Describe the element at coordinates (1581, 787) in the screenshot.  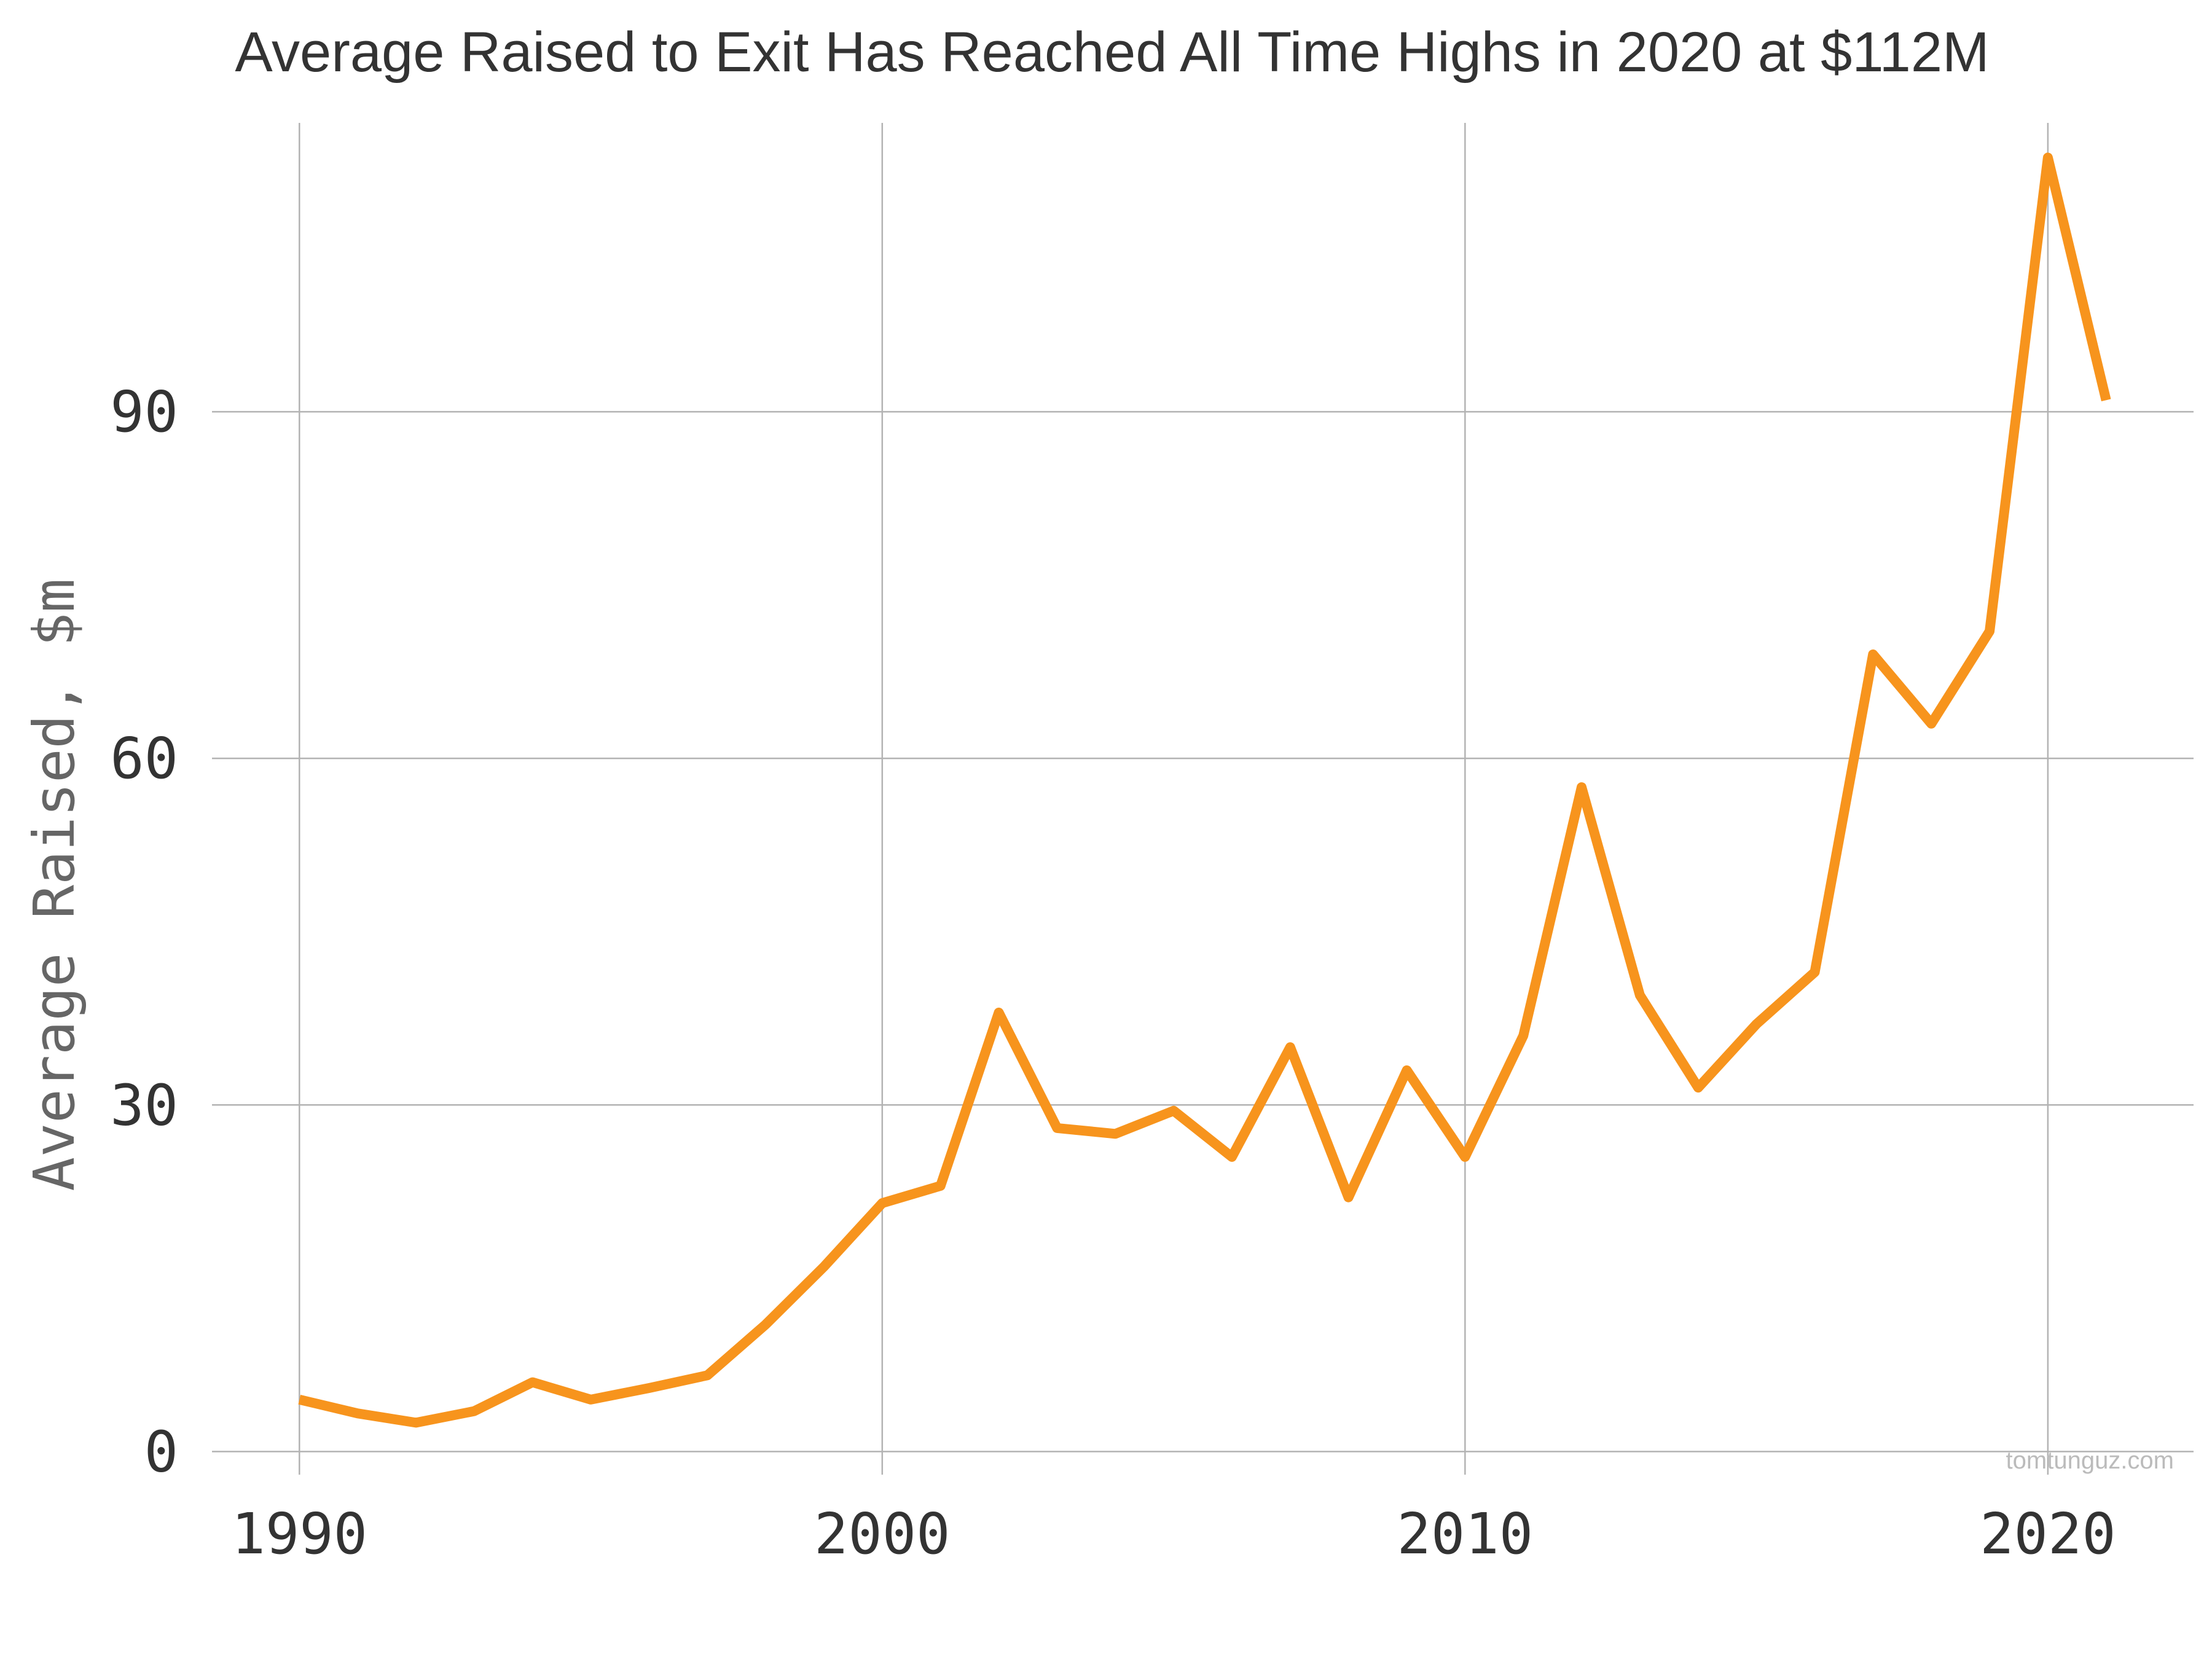
I see `data-point-2012` at that location.